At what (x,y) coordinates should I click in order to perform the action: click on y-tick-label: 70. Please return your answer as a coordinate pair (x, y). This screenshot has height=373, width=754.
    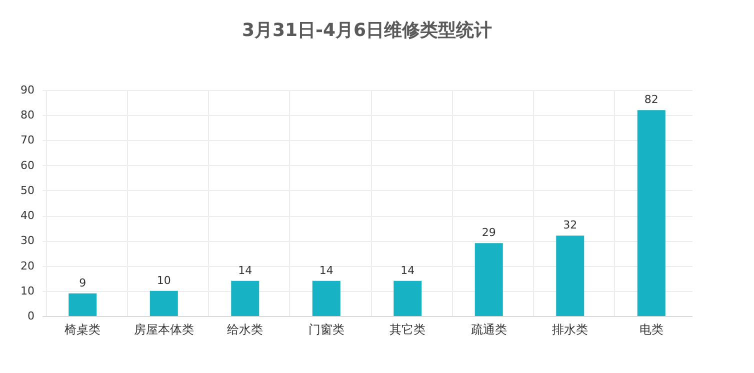
    Looking at the image, I should click on (27, 140).